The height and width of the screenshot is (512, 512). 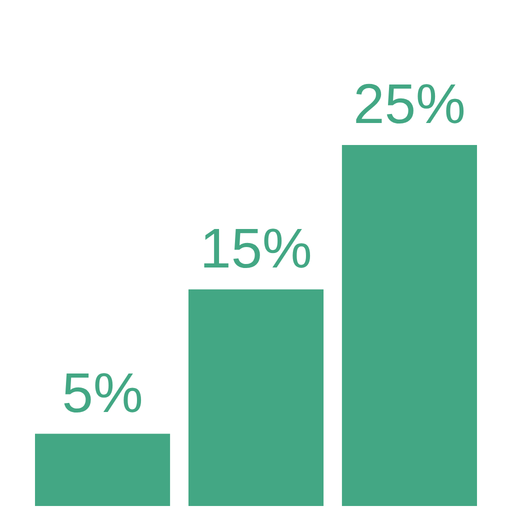 I want to click on data-label: 15%, so click(x=256, y=248).